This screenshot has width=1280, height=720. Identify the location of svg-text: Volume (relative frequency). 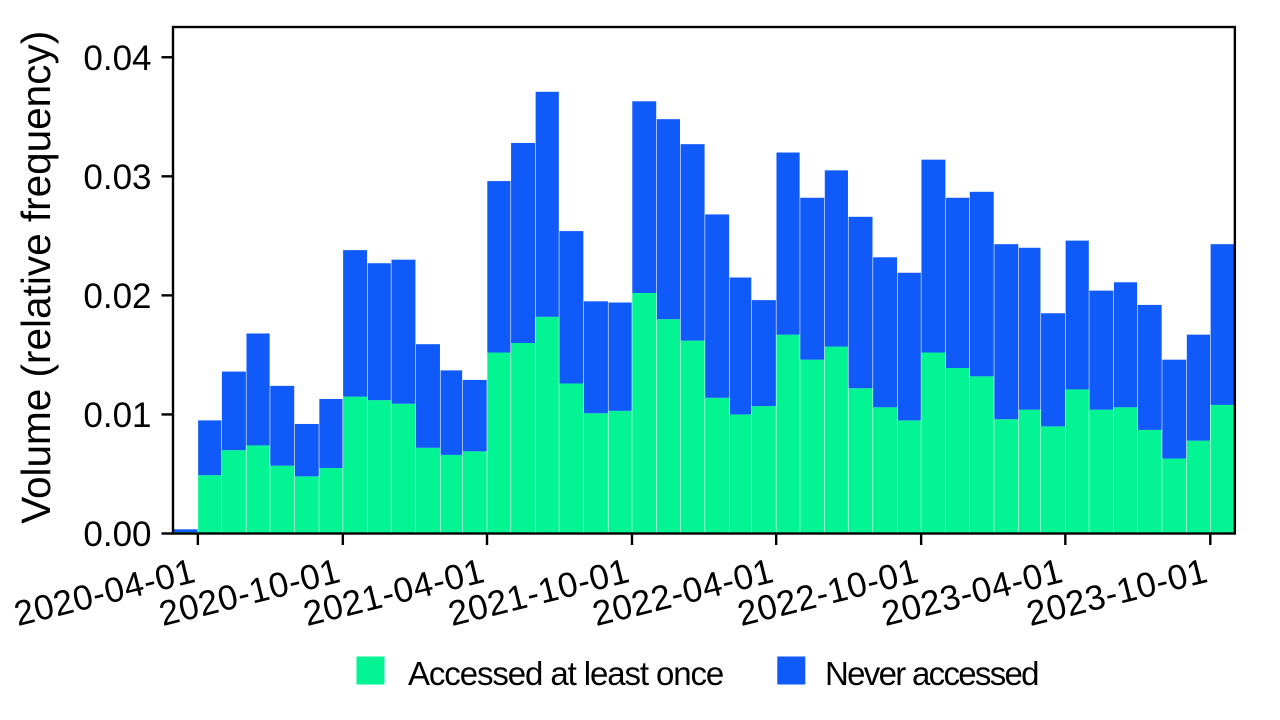
(36, 277).